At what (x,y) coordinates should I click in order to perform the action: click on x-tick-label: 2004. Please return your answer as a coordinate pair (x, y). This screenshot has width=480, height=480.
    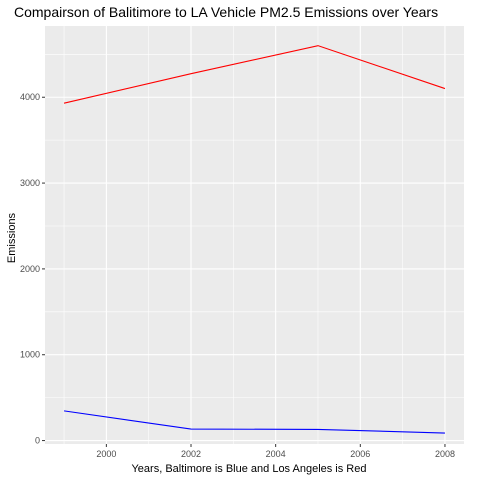
    Looking at the image, I should click on (276, 454).